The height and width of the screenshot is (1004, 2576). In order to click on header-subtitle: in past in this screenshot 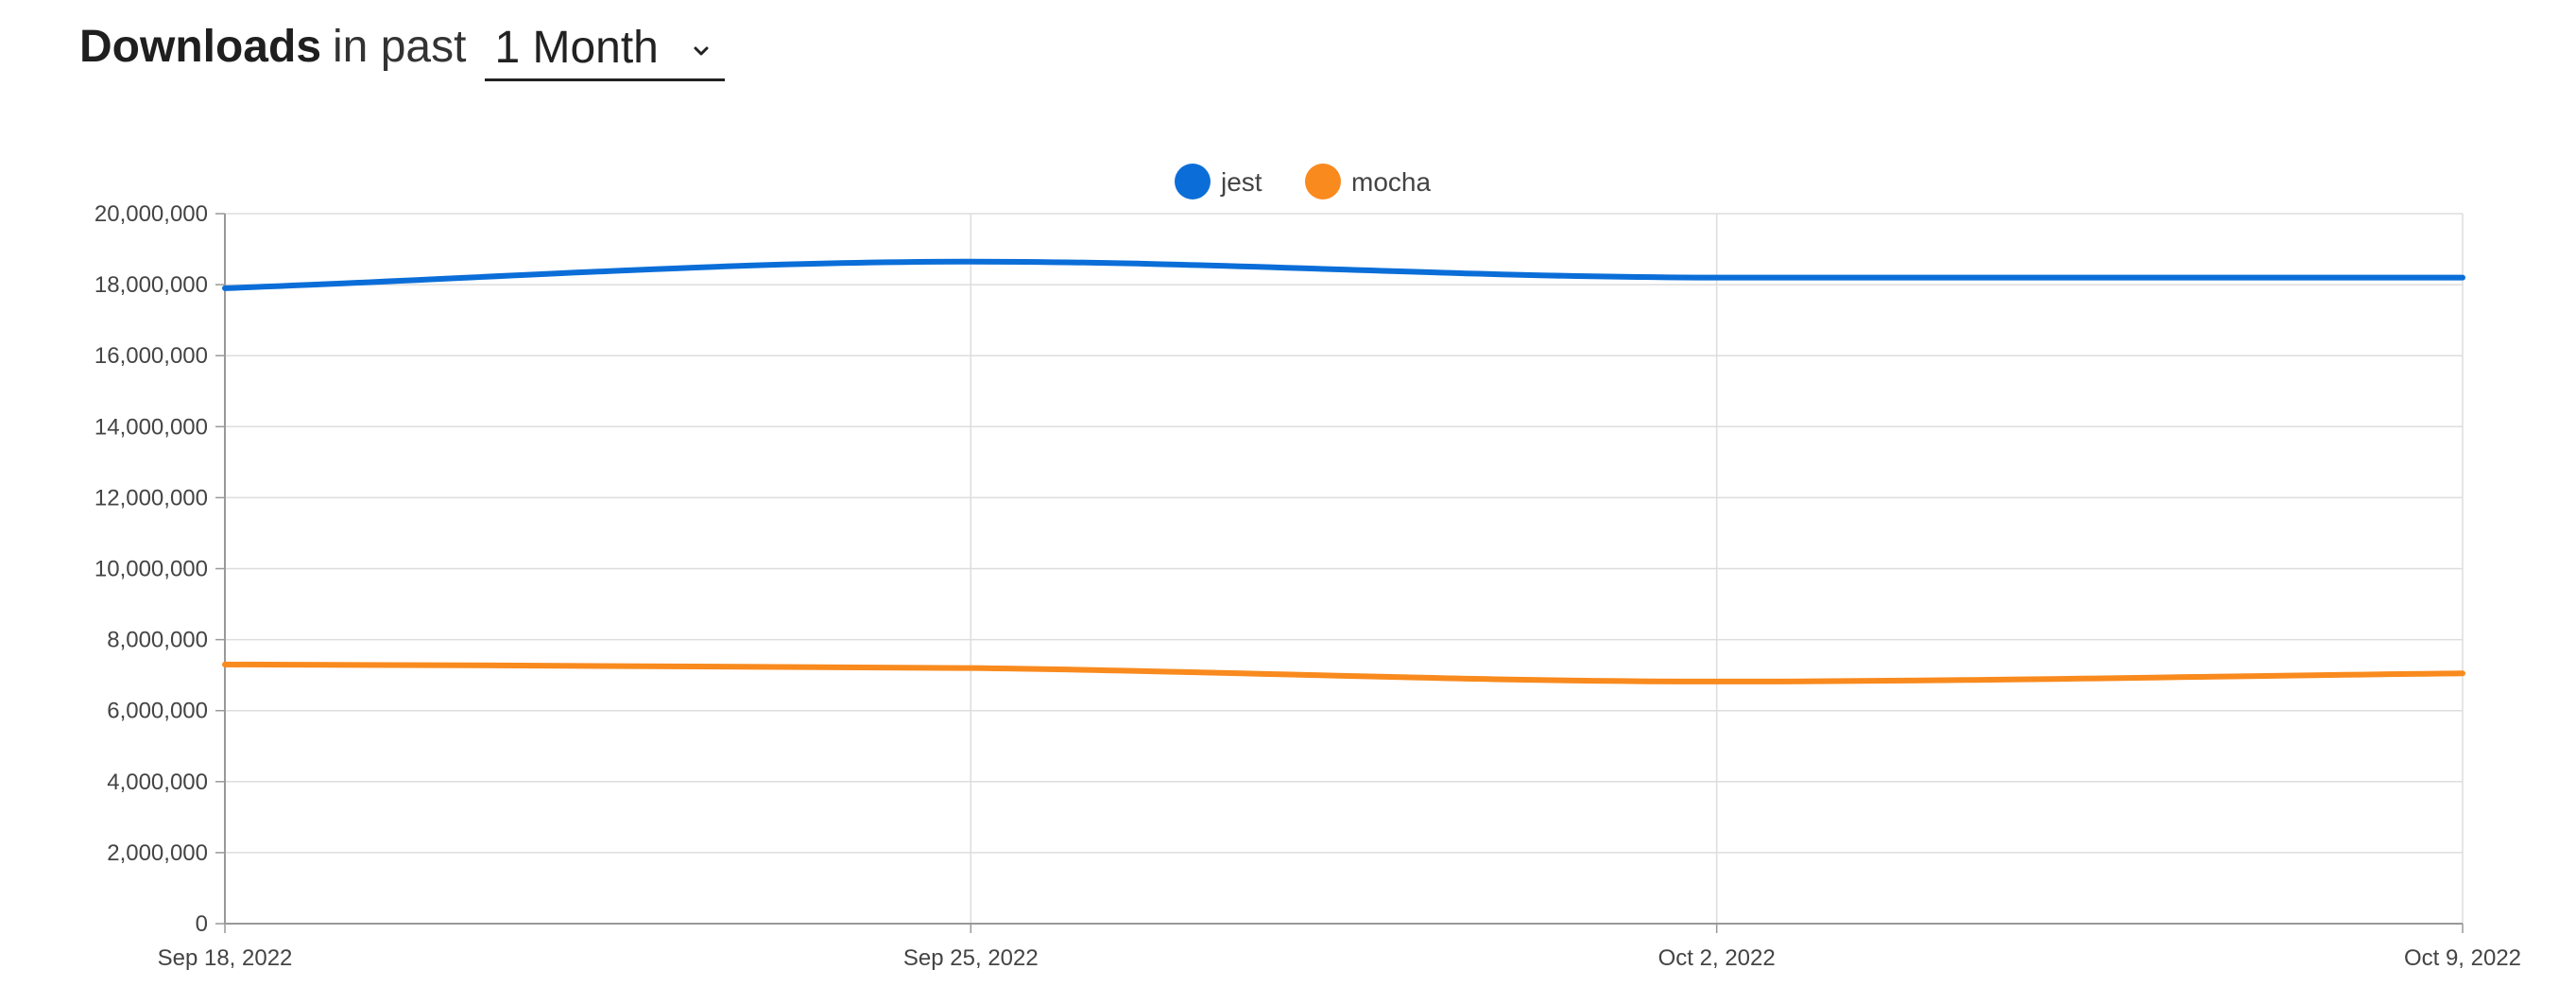, I will do `click(400, 47)`.